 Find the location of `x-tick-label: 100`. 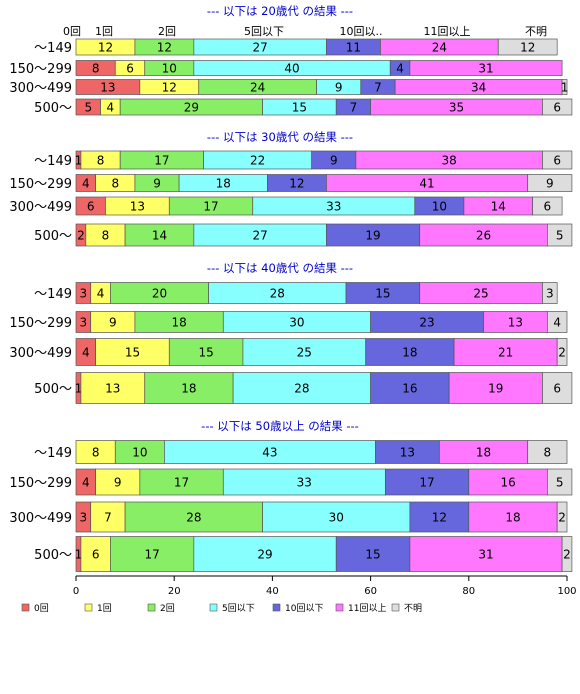

x-tick-label: 100 is located at coordinates (566, 591).